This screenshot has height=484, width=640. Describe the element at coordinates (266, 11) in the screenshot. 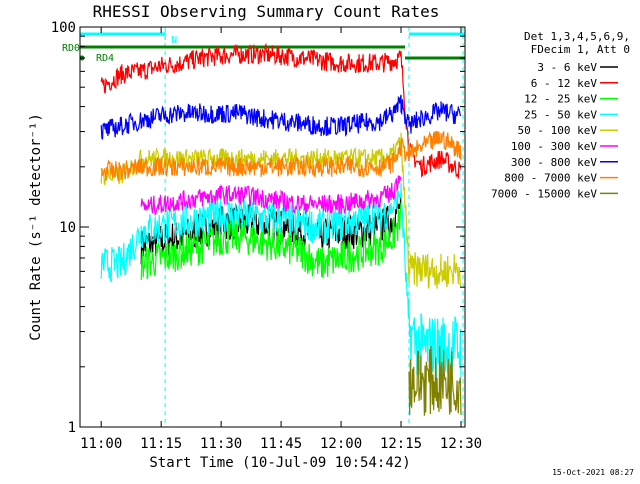

I see `chart-title: RHESSI Observing Summary Count Rates` at that location.